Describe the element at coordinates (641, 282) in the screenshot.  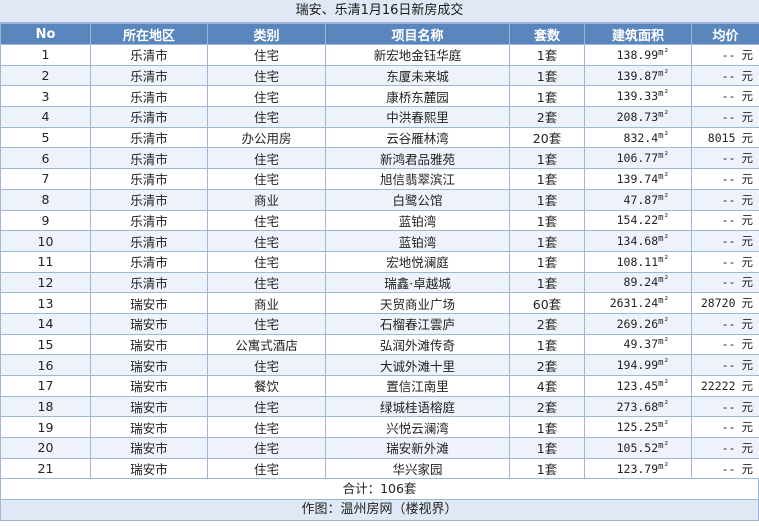
I see `area-value: 89.24` at that location.